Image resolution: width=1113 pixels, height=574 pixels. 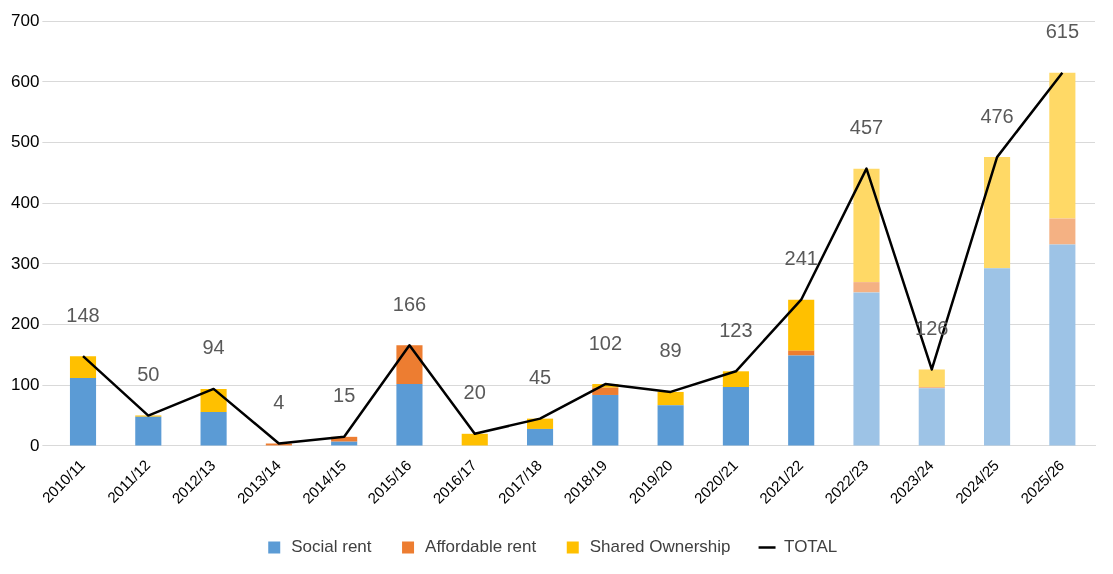 I want to click on y-tick-label: 600, so click(x=25, y=81).